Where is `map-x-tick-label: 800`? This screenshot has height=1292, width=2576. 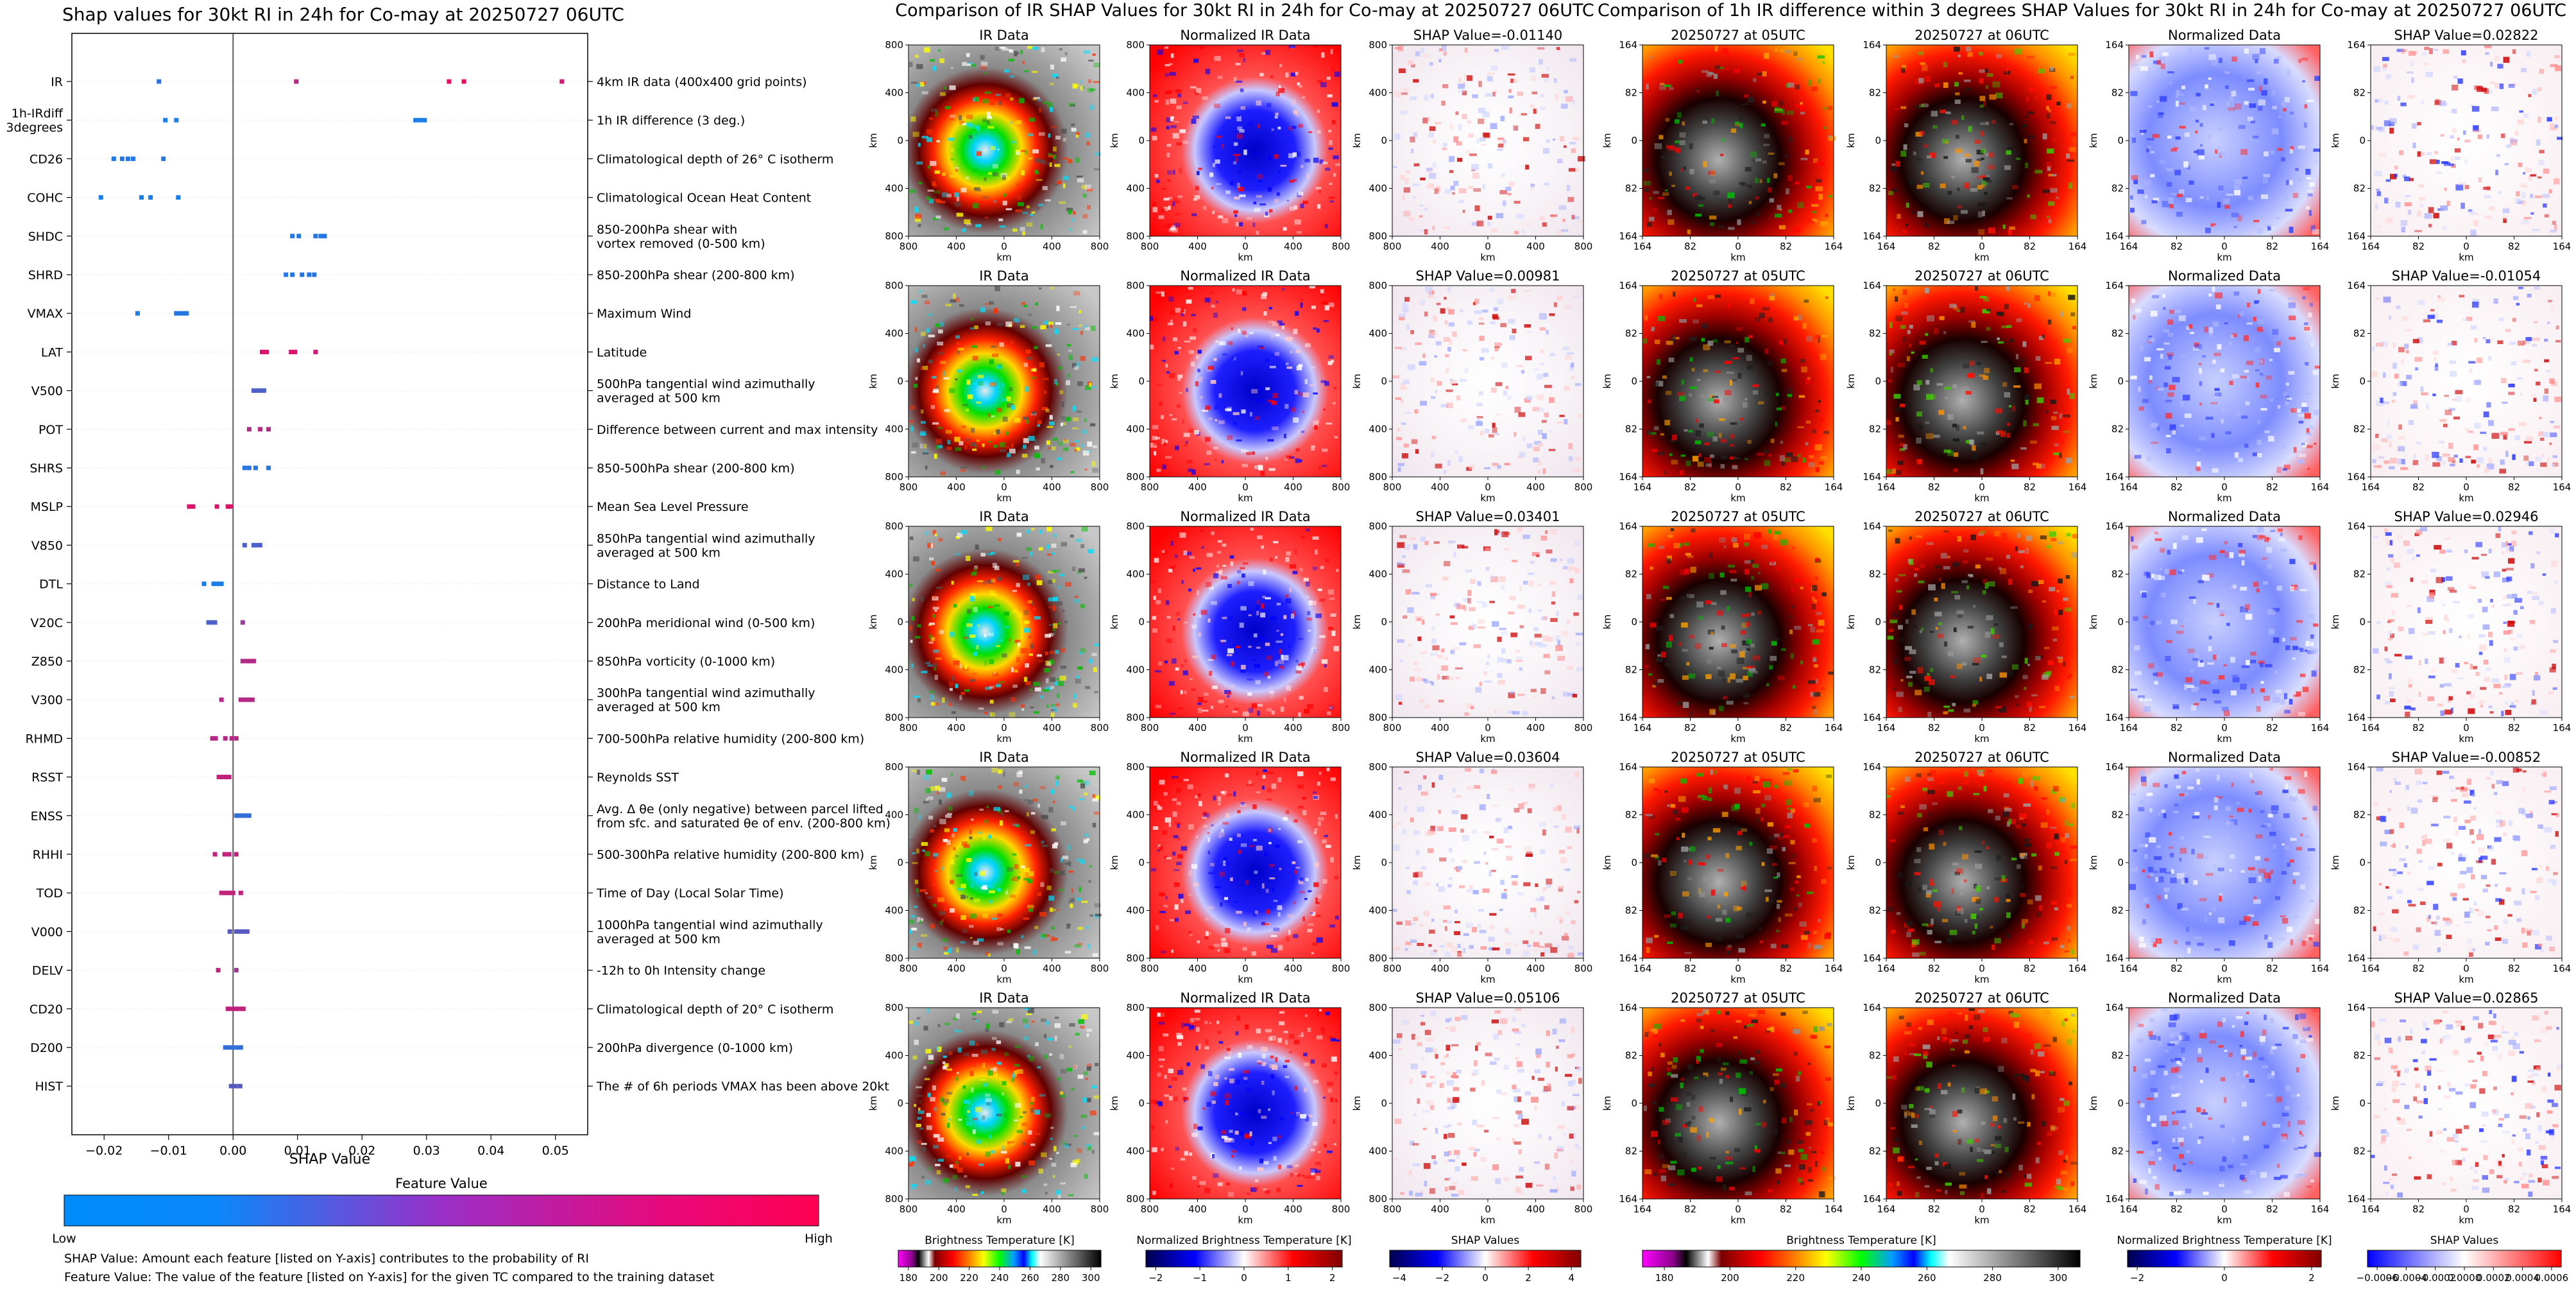 map-x-tick-label: 800 is located at coordinates (1100, 487).